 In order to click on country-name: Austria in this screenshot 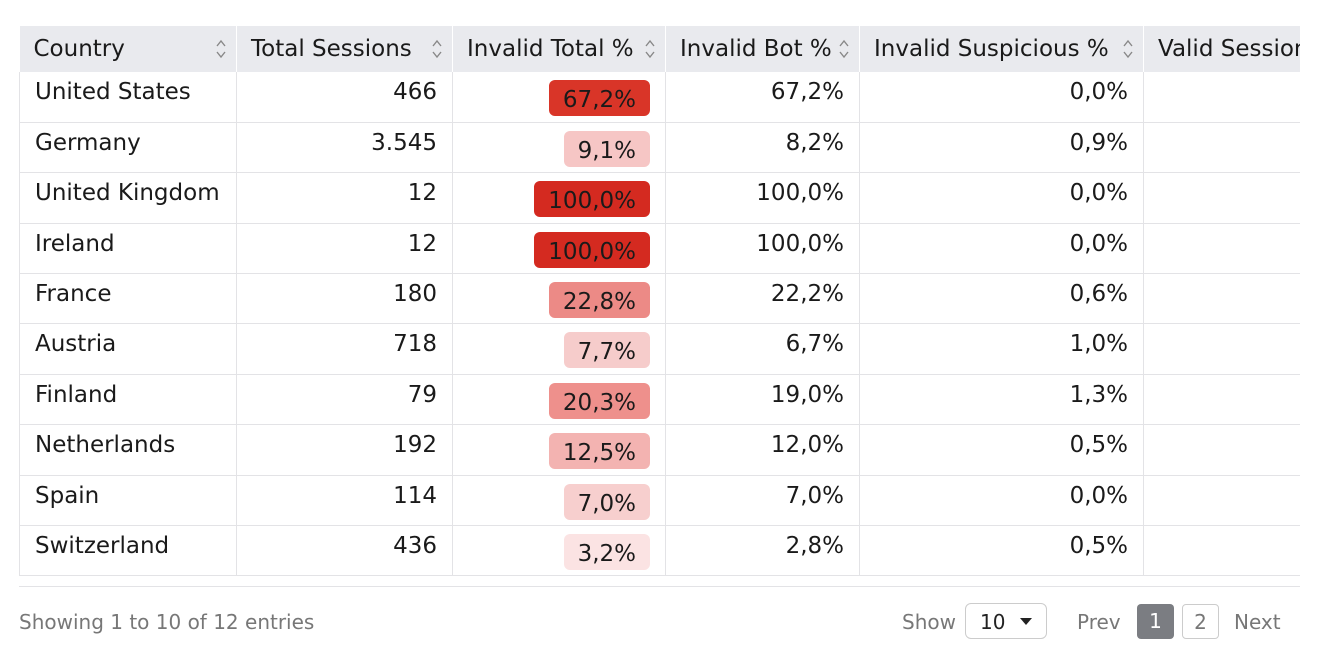, I will do `click(76, 344)`.